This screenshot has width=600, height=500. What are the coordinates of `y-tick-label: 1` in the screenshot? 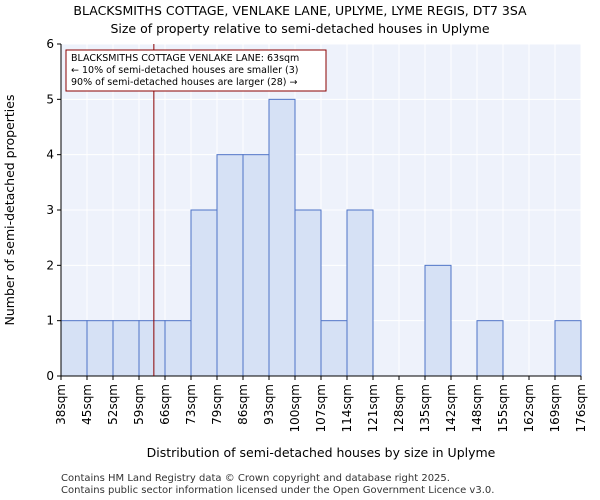 It's located at (50, 321).